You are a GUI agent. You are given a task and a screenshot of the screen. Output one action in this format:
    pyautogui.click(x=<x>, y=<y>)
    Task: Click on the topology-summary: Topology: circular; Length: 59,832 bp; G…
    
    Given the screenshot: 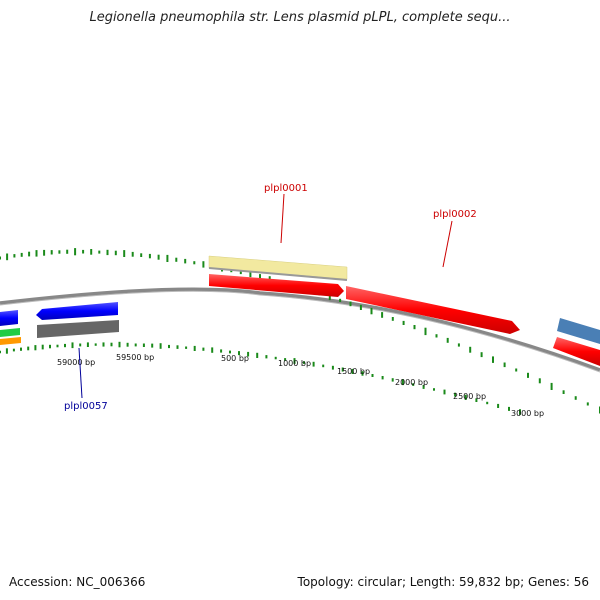 What is the action you would take?
    pyautogui.click(x=443, y=582)
    